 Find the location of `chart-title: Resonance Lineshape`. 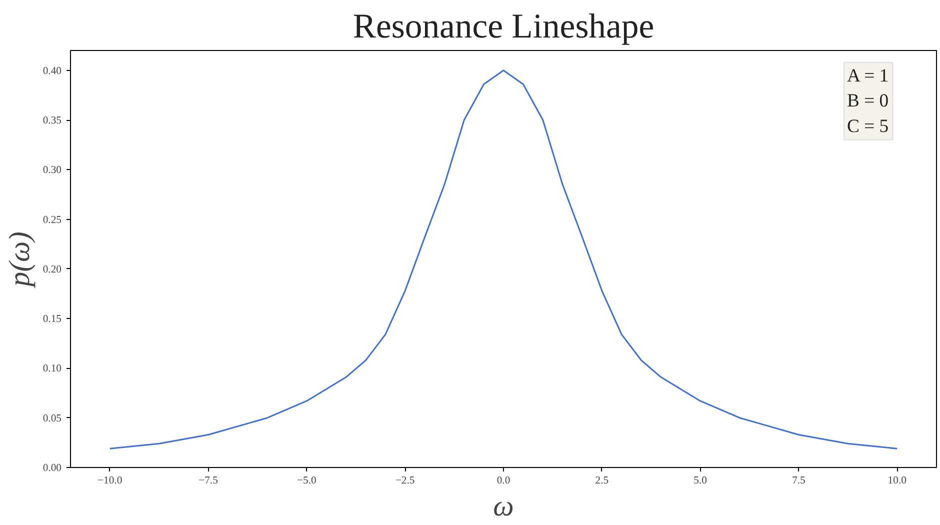

chart-title: Resonance Lineshape is located at coordinates (503, 27).